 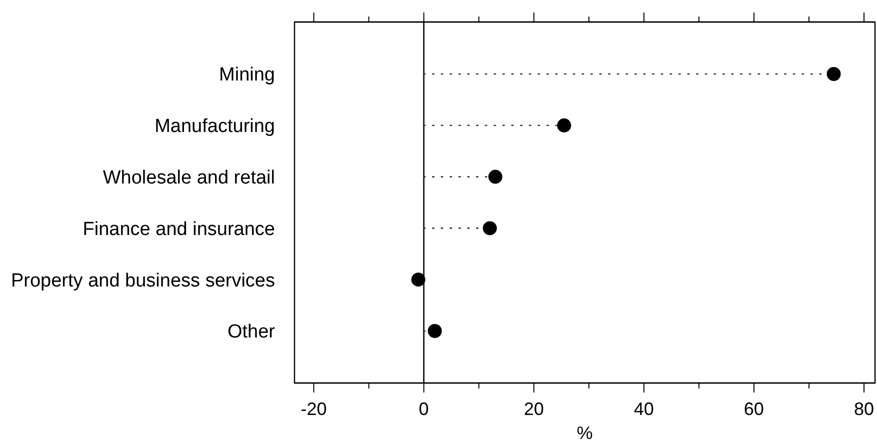 What do you see at coordinates (644, 409) in the screenshot?
I see `x-tick-label: 40` at bounding box center [644, 409].